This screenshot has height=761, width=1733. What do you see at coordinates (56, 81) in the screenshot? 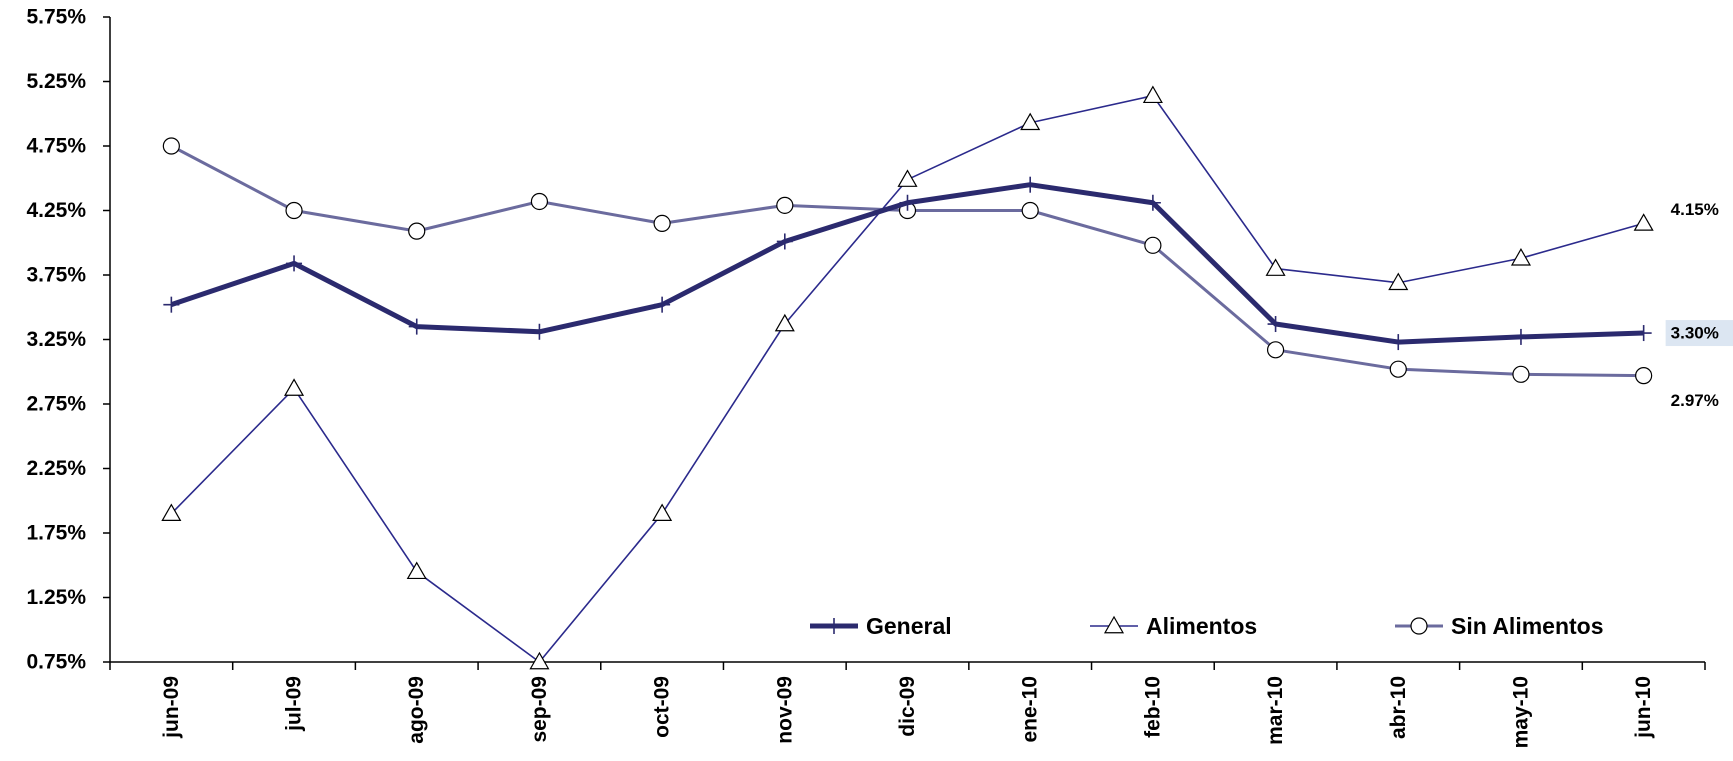
I see `y-tick-label: 5.25%` at bounding box center [56, 81].